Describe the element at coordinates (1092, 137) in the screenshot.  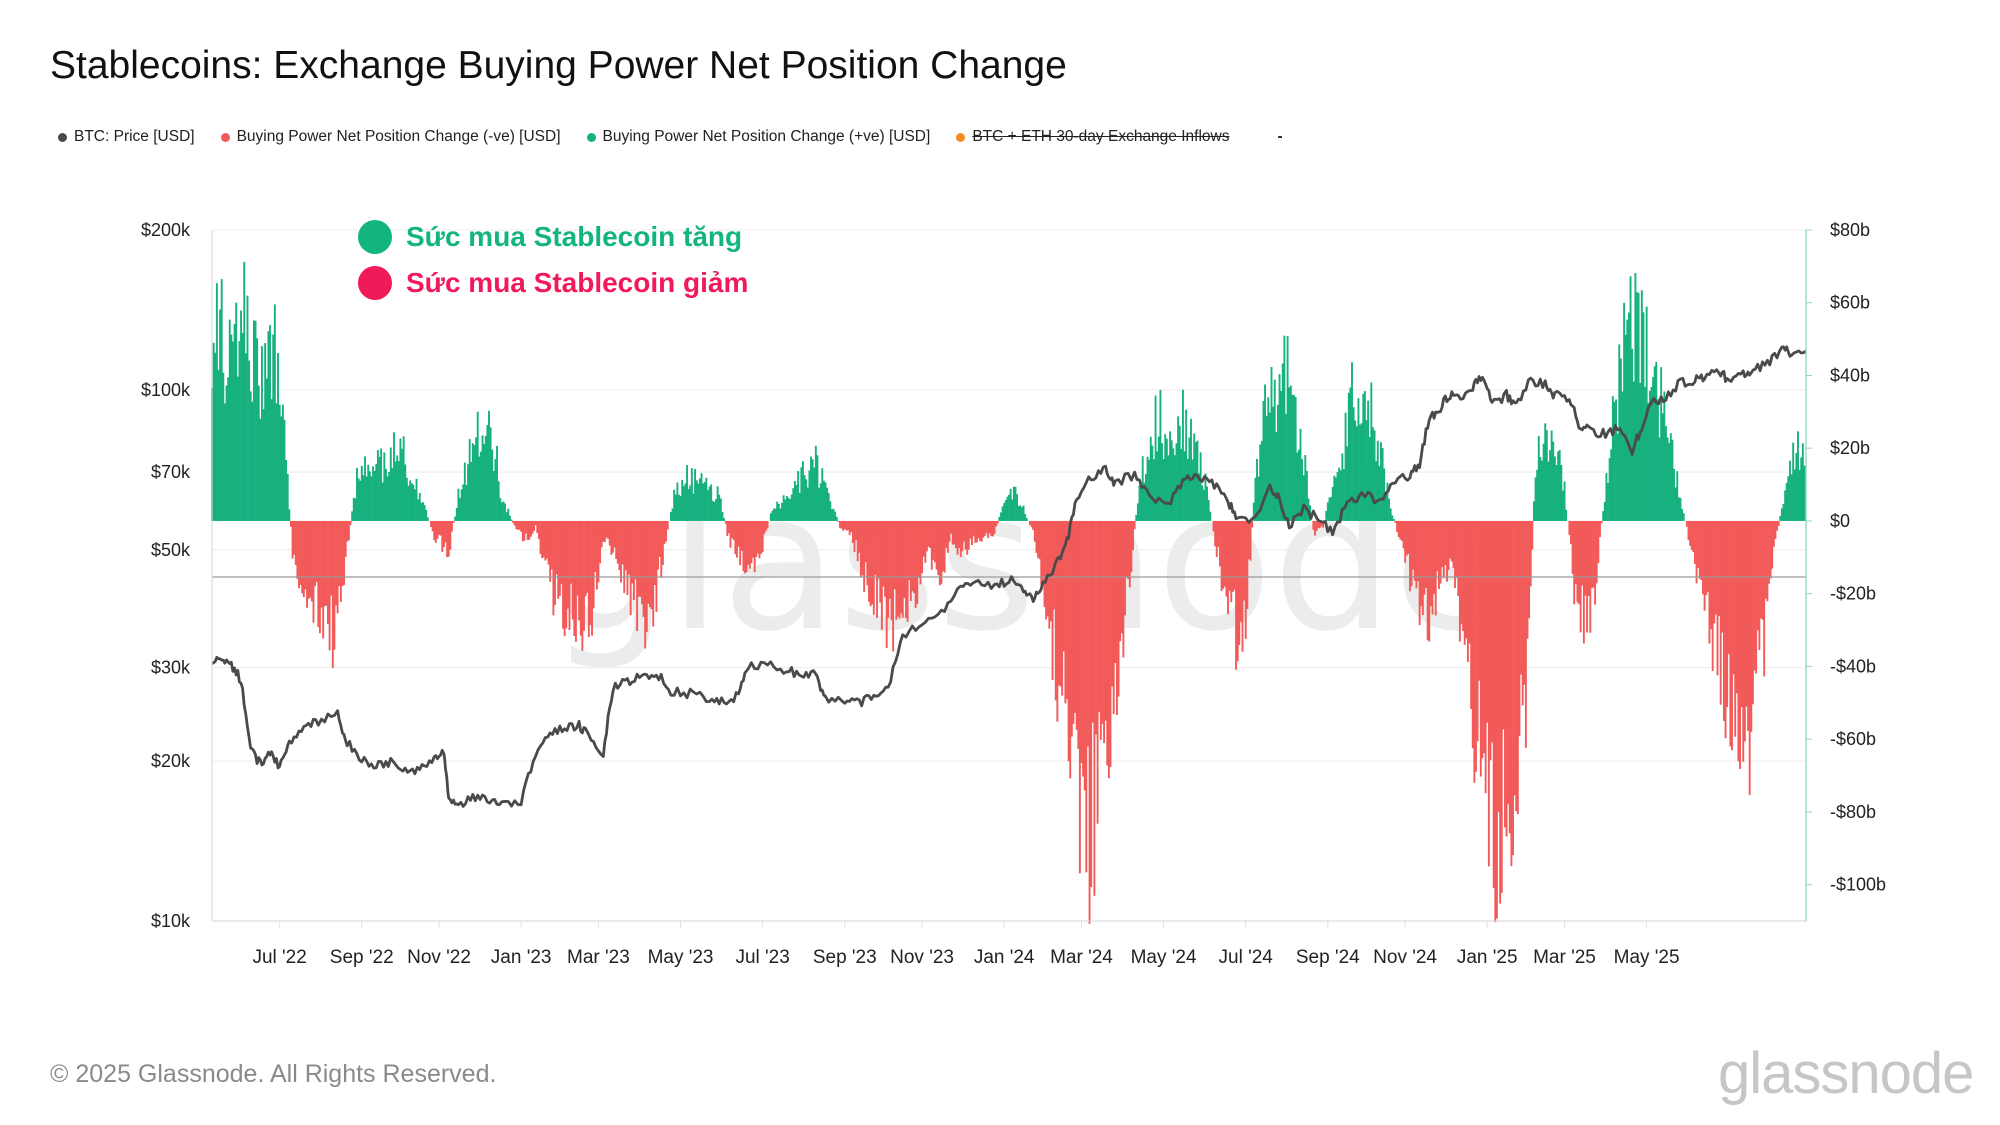
I see `legend-item-exchange-inflows: BTC + ETH 30-day Exchange Inflows` at that location.